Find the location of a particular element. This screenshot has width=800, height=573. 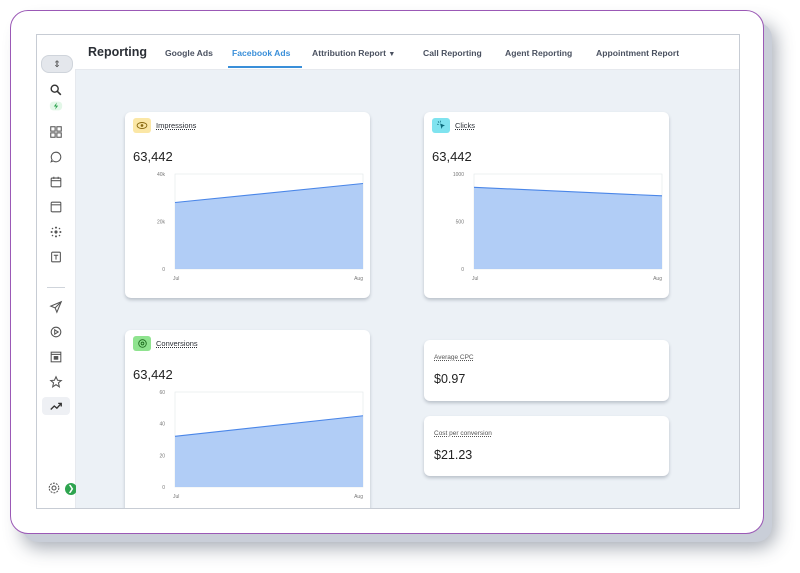

switch-icon: ⇕ is located at coordinates (57, 64).